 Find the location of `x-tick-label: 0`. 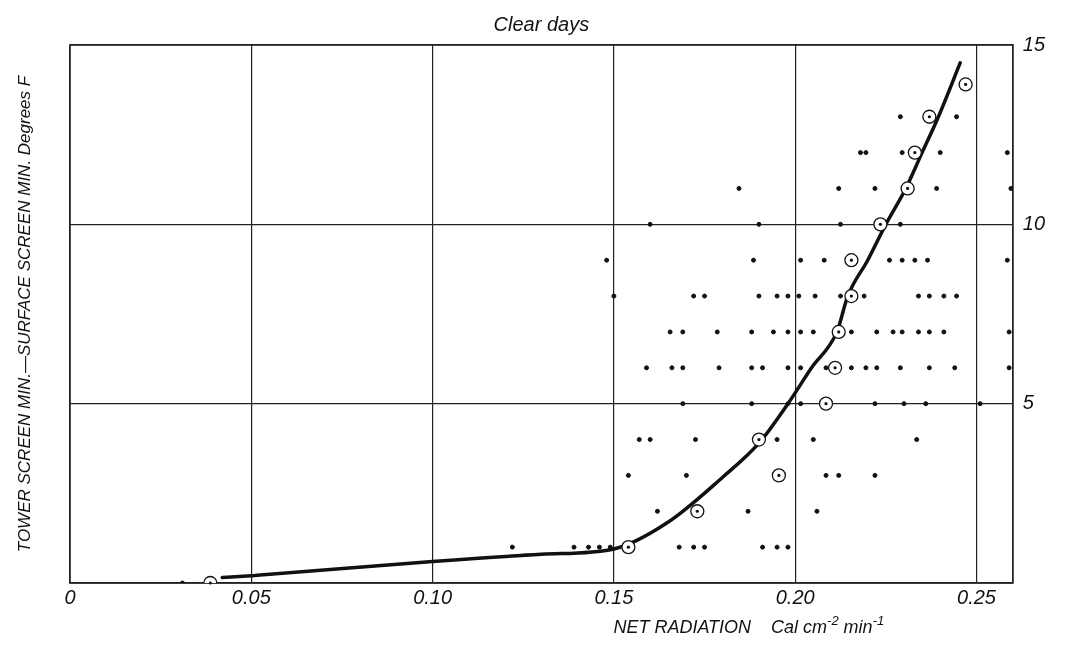

x-tick-label: 0 is located at coordinates (70, 596).